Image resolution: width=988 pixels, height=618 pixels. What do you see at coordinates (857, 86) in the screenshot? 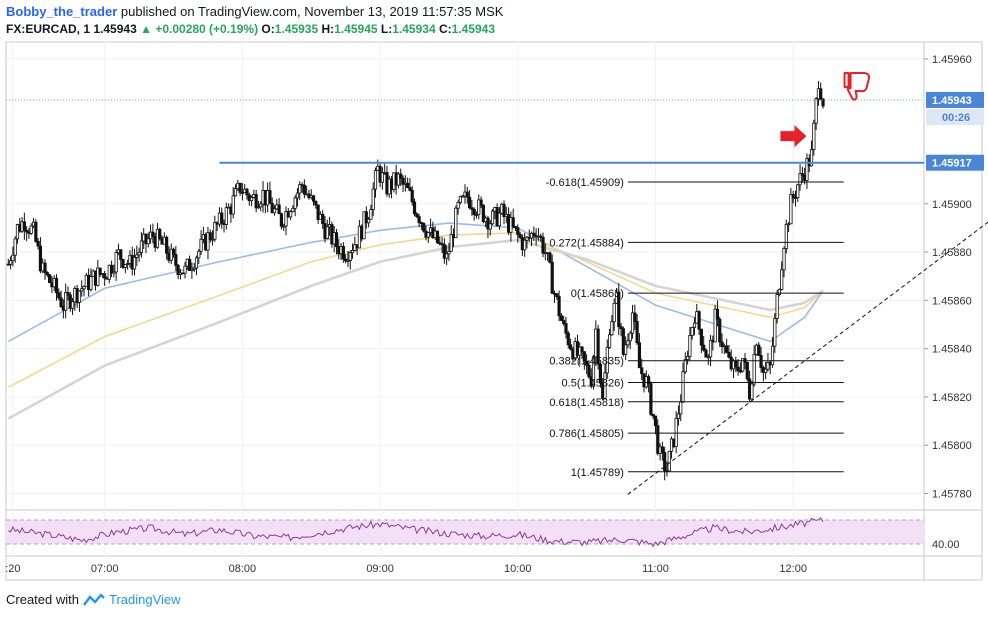
I see `thumbs-down-icon` at bounding box center [857, 86].